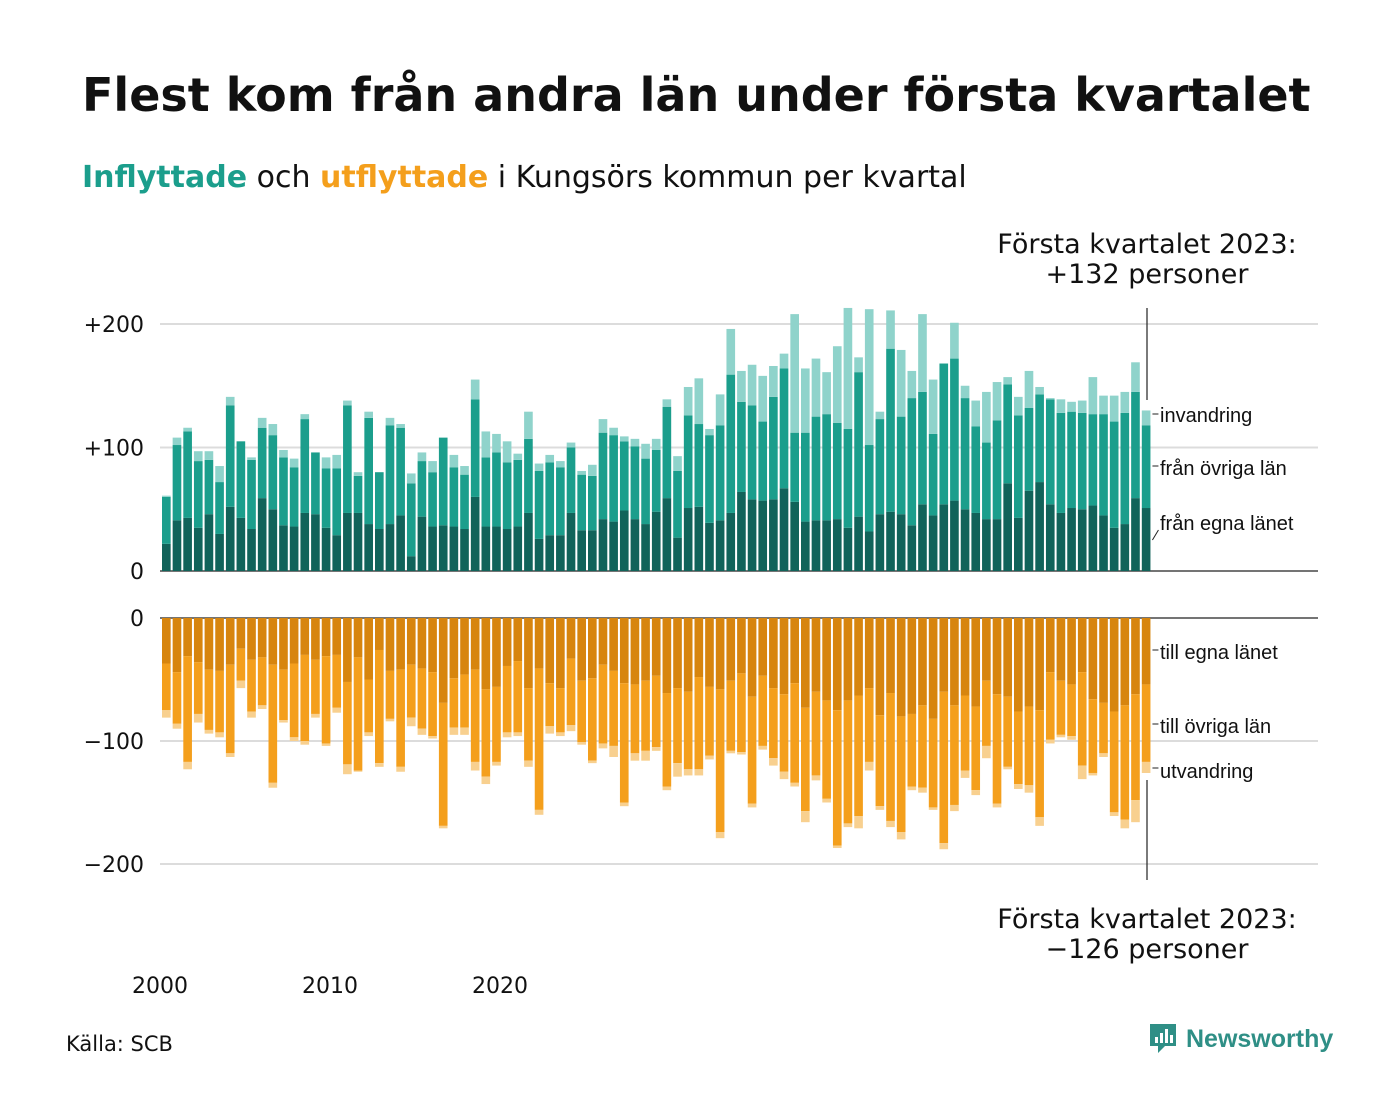 The height and width of the screenshot is (1120, 1400). I want to click on brand-logo: Newsworthy, so click(1240, 1039).